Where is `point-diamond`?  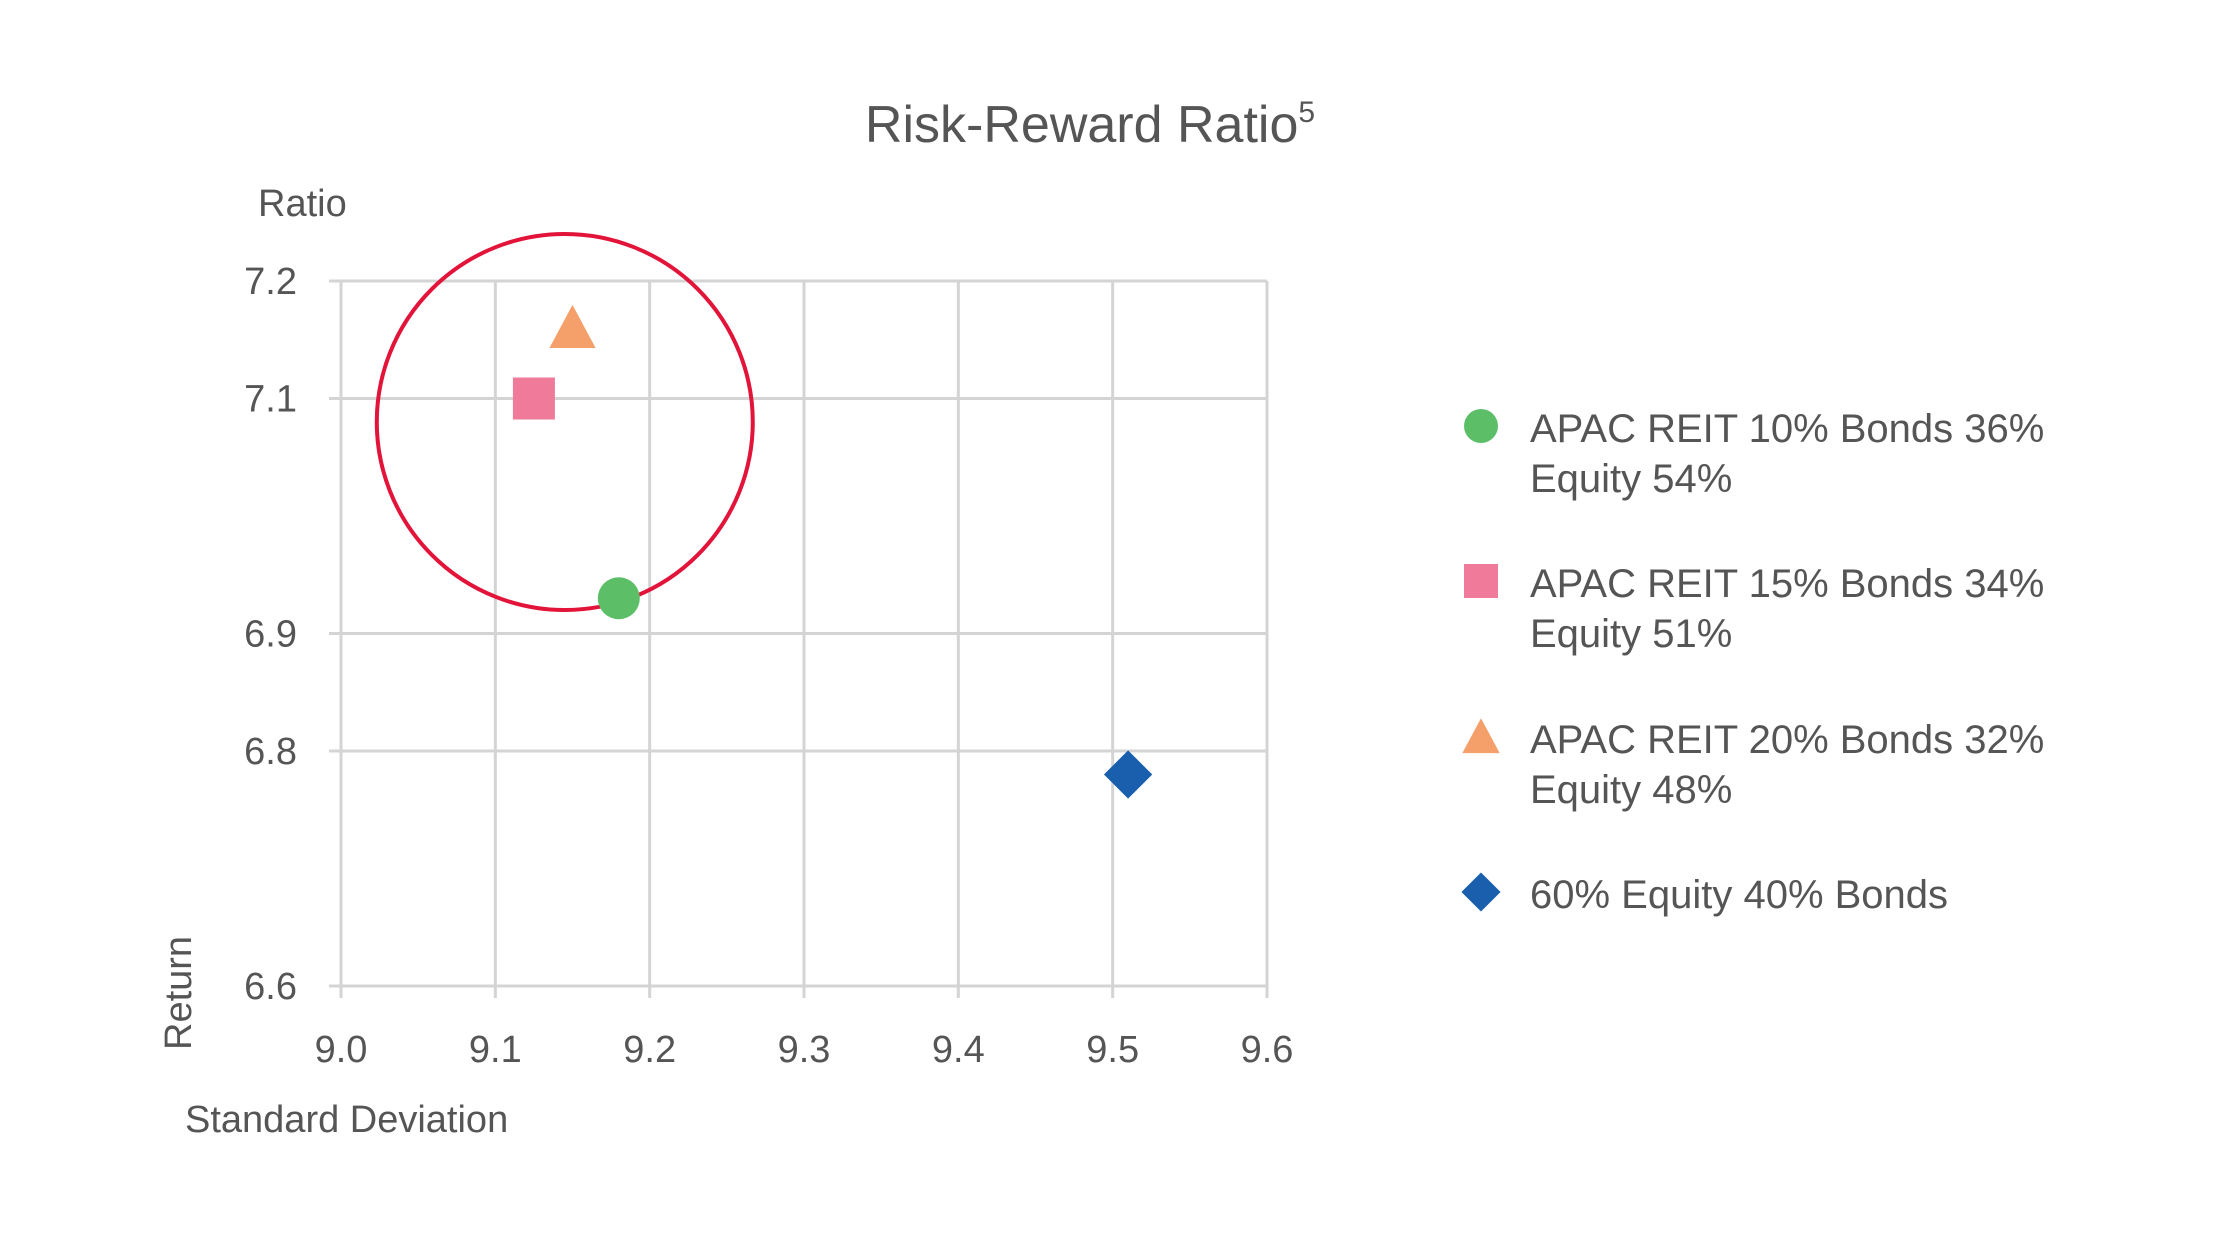 point-diamond is located at coordinates (1128, 774).